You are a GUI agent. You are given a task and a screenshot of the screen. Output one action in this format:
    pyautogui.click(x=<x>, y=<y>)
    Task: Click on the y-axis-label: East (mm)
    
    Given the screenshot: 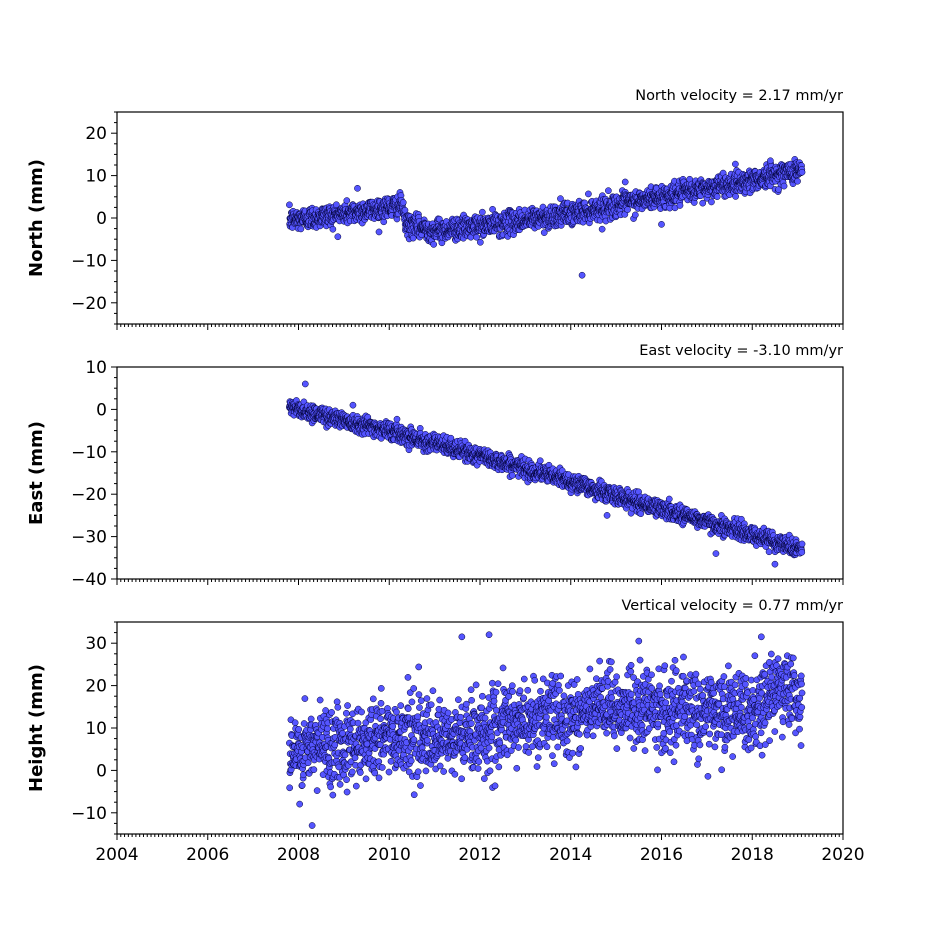 What is the action you would take?
    pyautogui.click(x=36, y=473)
    